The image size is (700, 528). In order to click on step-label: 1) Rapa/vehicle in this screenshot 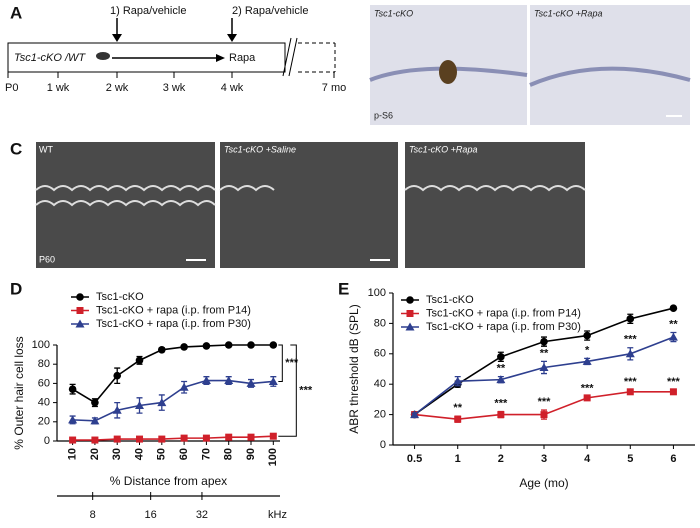, I will do `click(148, 11)`.